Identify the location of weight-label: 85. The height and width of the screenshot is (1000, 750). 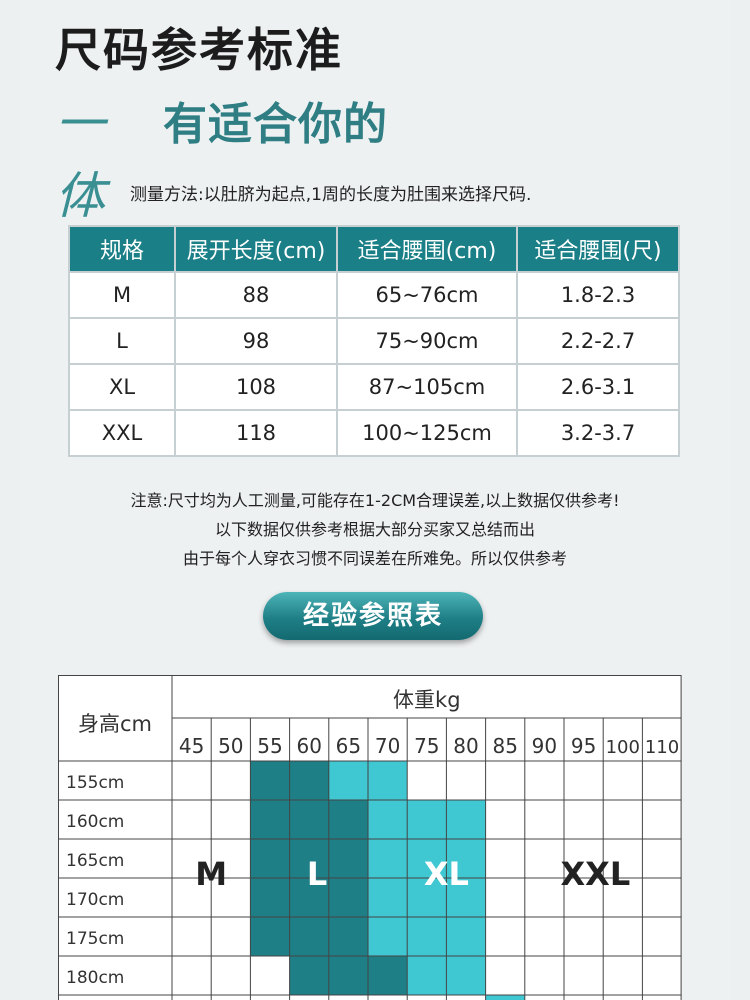
(504, 746).